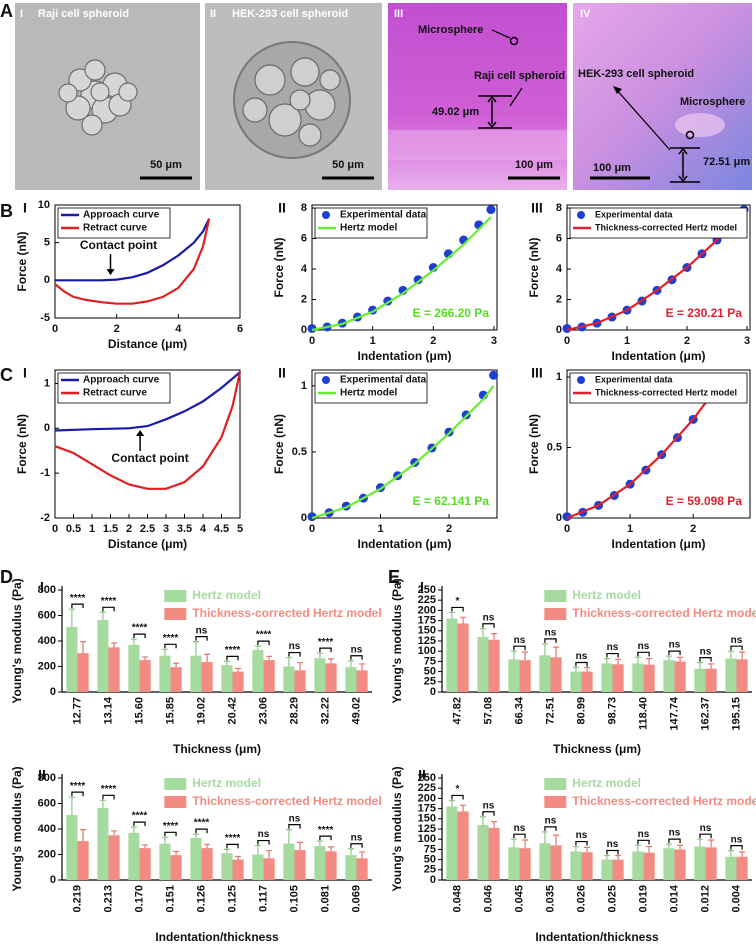 Image resolution: width=756 pixels, height=948 pixels. What do you see at coordinates (121, 380) in the screenshot?
I see `legend-label: Approach curve` at bounding box center [121, 380].